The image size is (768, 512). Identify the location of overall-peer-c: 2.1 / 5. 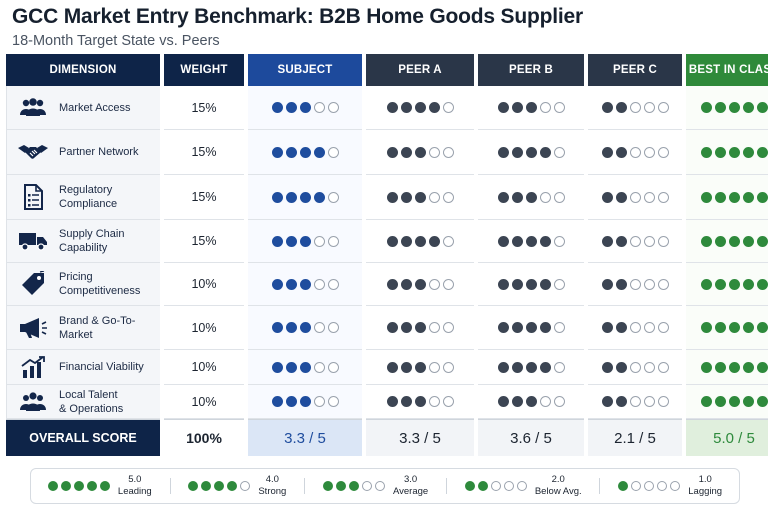
(635, 437).